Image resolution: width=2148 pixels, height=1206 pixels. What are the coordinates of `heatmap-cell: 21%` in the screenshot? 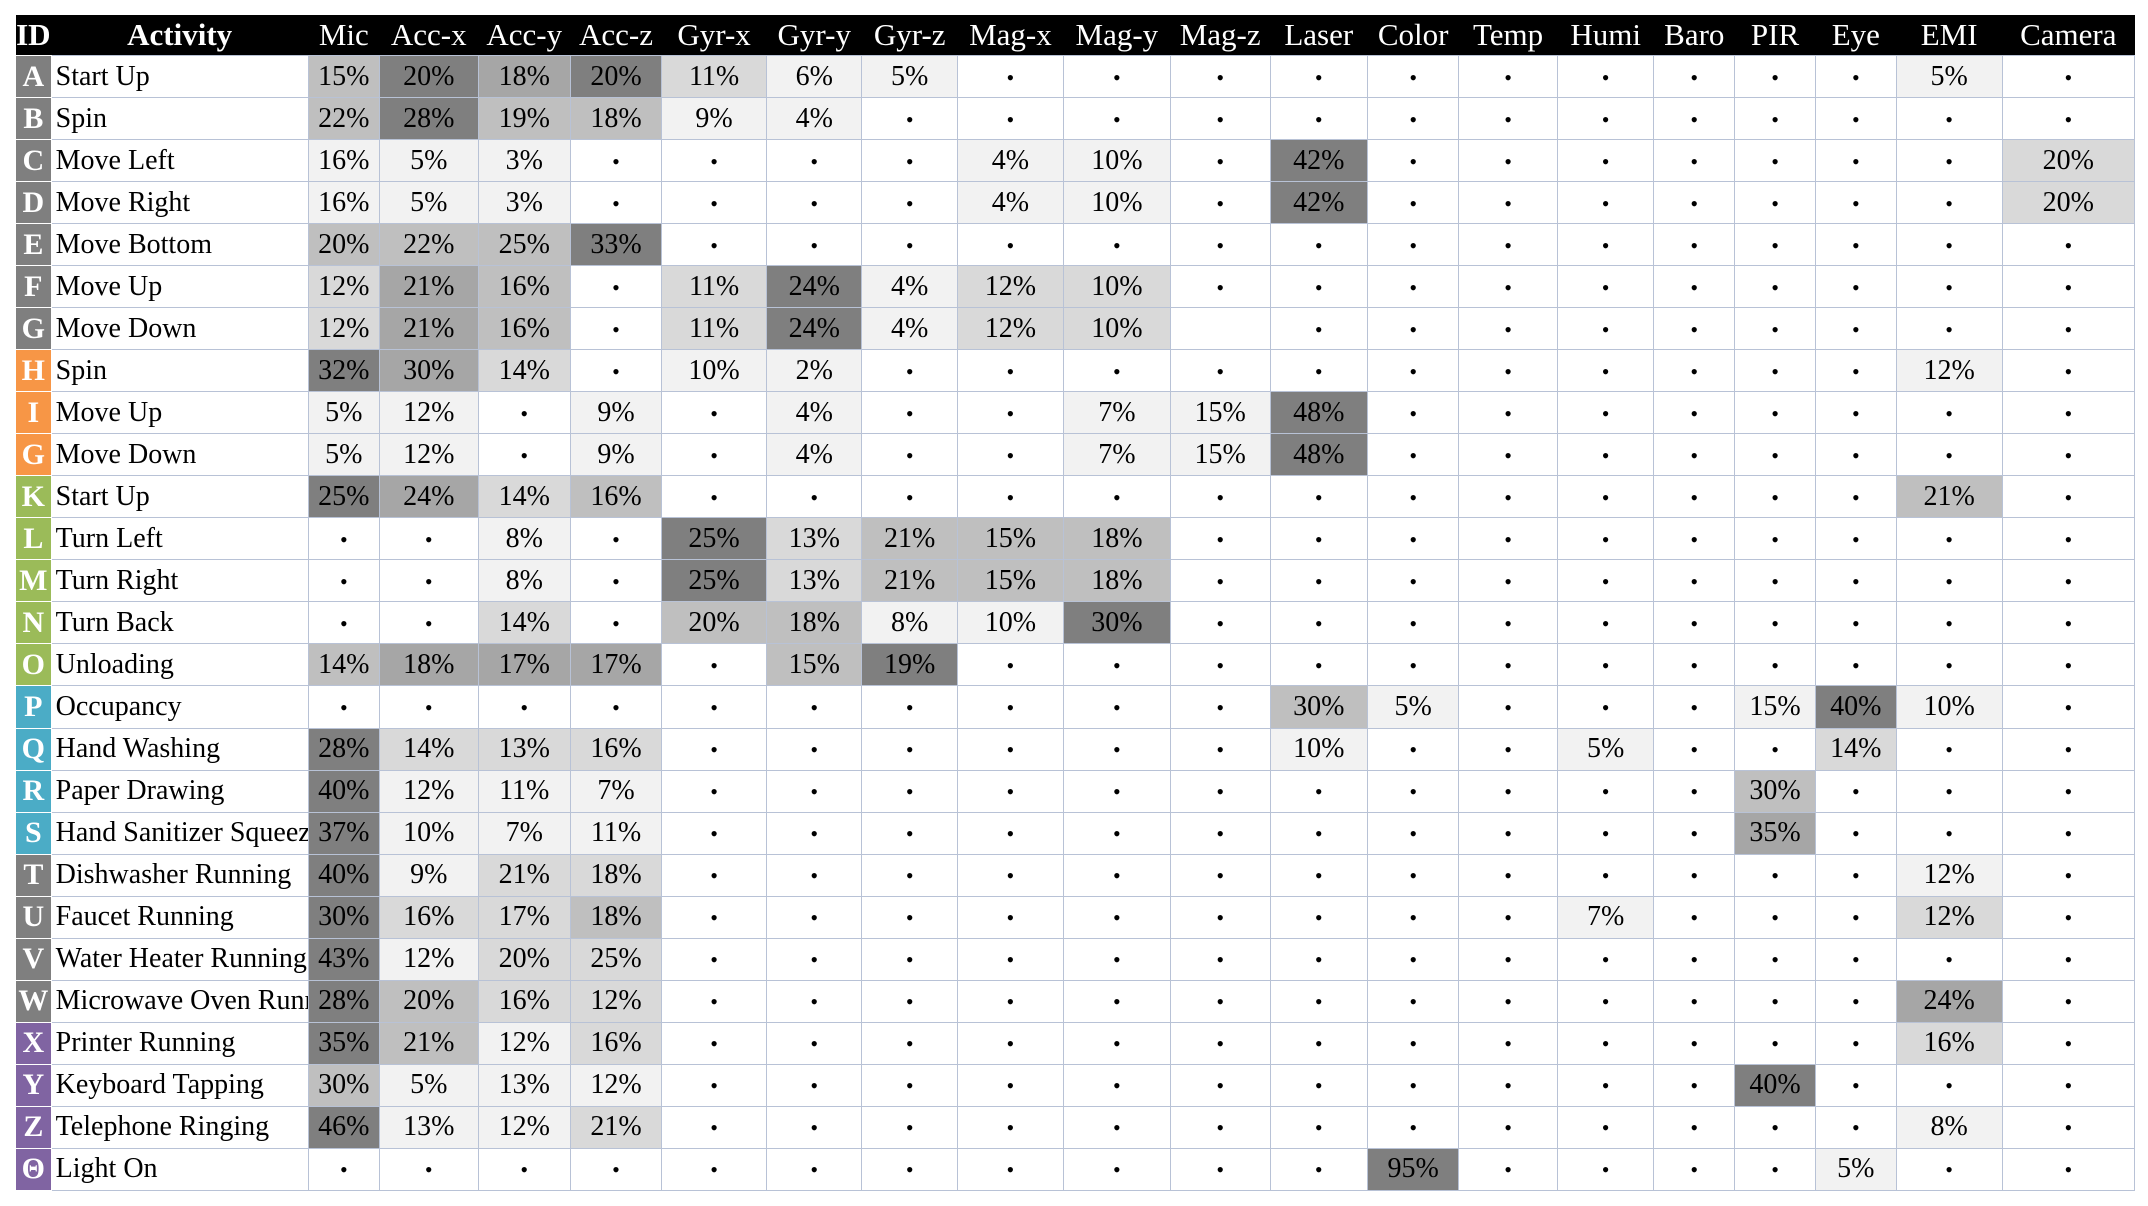 It's located at (1949, 497).